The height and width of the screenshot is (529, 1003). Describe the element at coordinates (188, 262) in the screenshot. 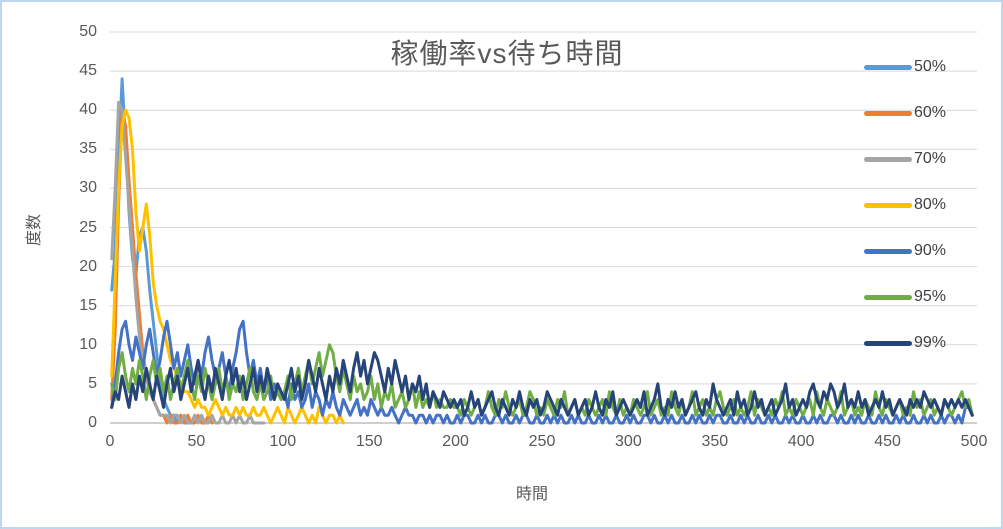

I see `series-line-70%` at that location.